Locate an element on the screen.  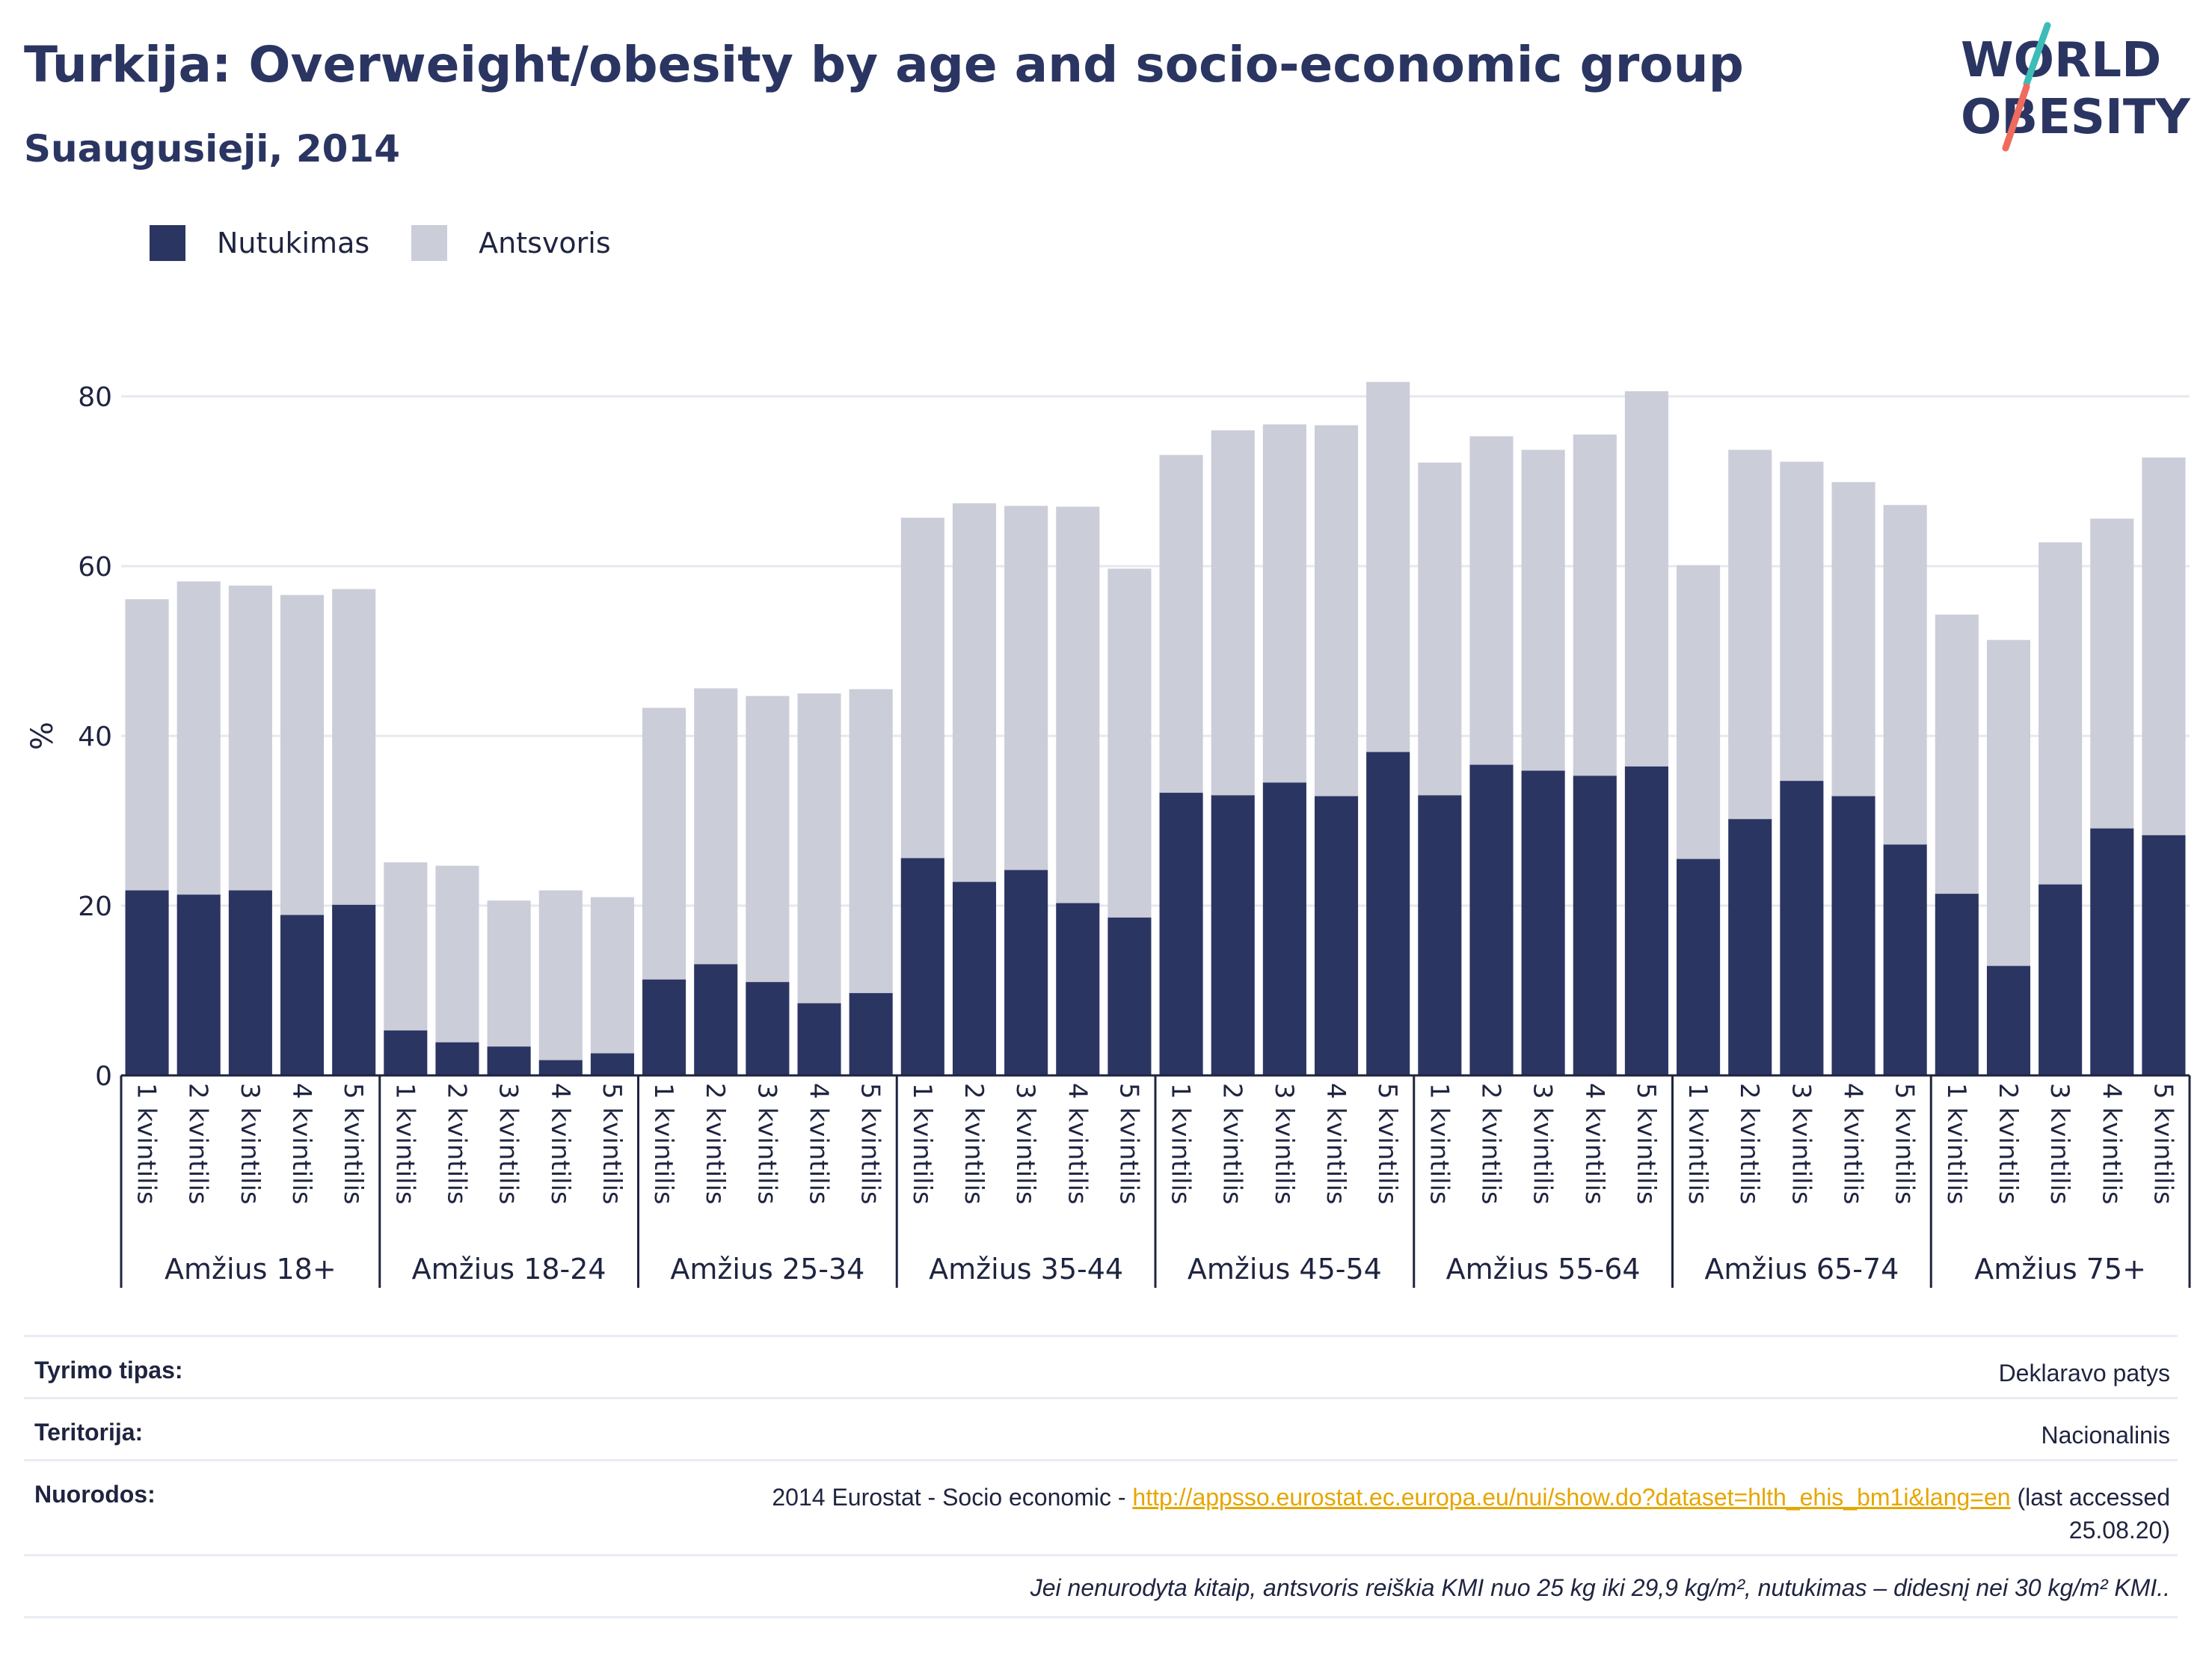
info-row-territory: Teritorija: Nacionalinis is located at coordinates (1101, 1428).